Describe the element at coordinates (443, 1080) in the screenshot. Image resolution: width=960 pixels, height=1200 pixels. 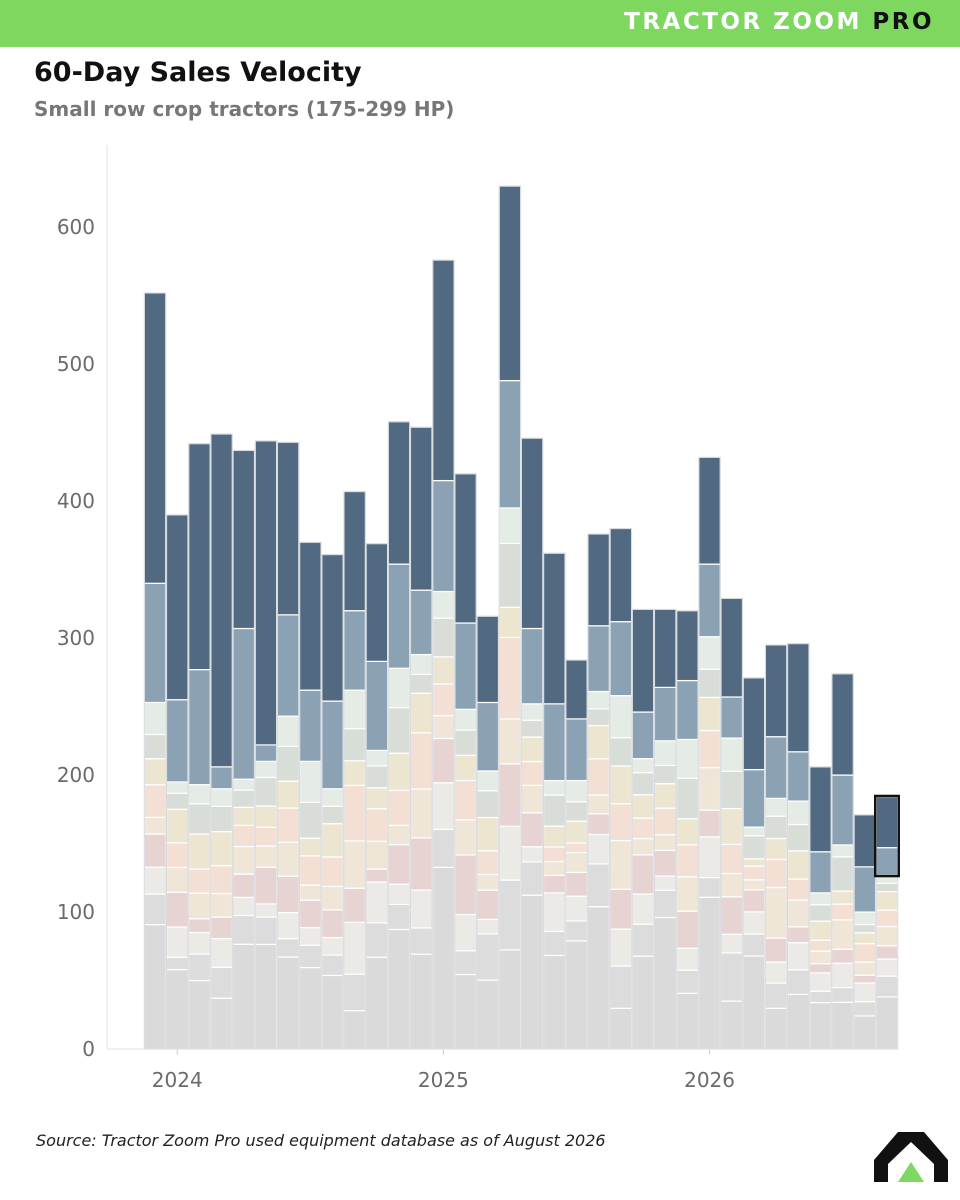
I see `x-axis-labels: 2024 2025 2026` at that location.